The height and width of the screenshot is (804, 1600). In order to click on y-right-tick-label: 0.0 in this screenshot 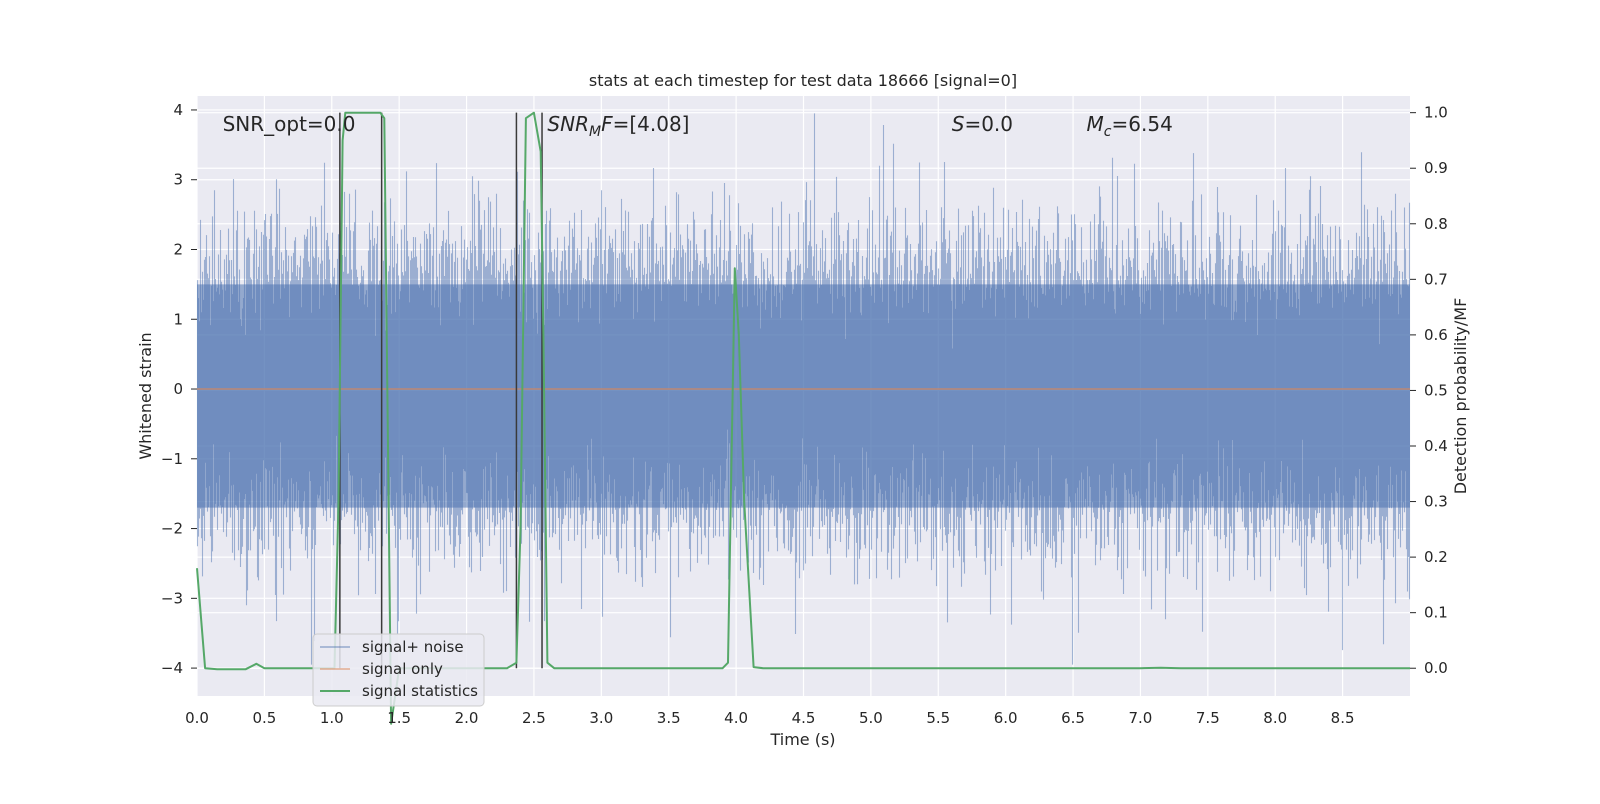, I will do `click(1436, 668)`.